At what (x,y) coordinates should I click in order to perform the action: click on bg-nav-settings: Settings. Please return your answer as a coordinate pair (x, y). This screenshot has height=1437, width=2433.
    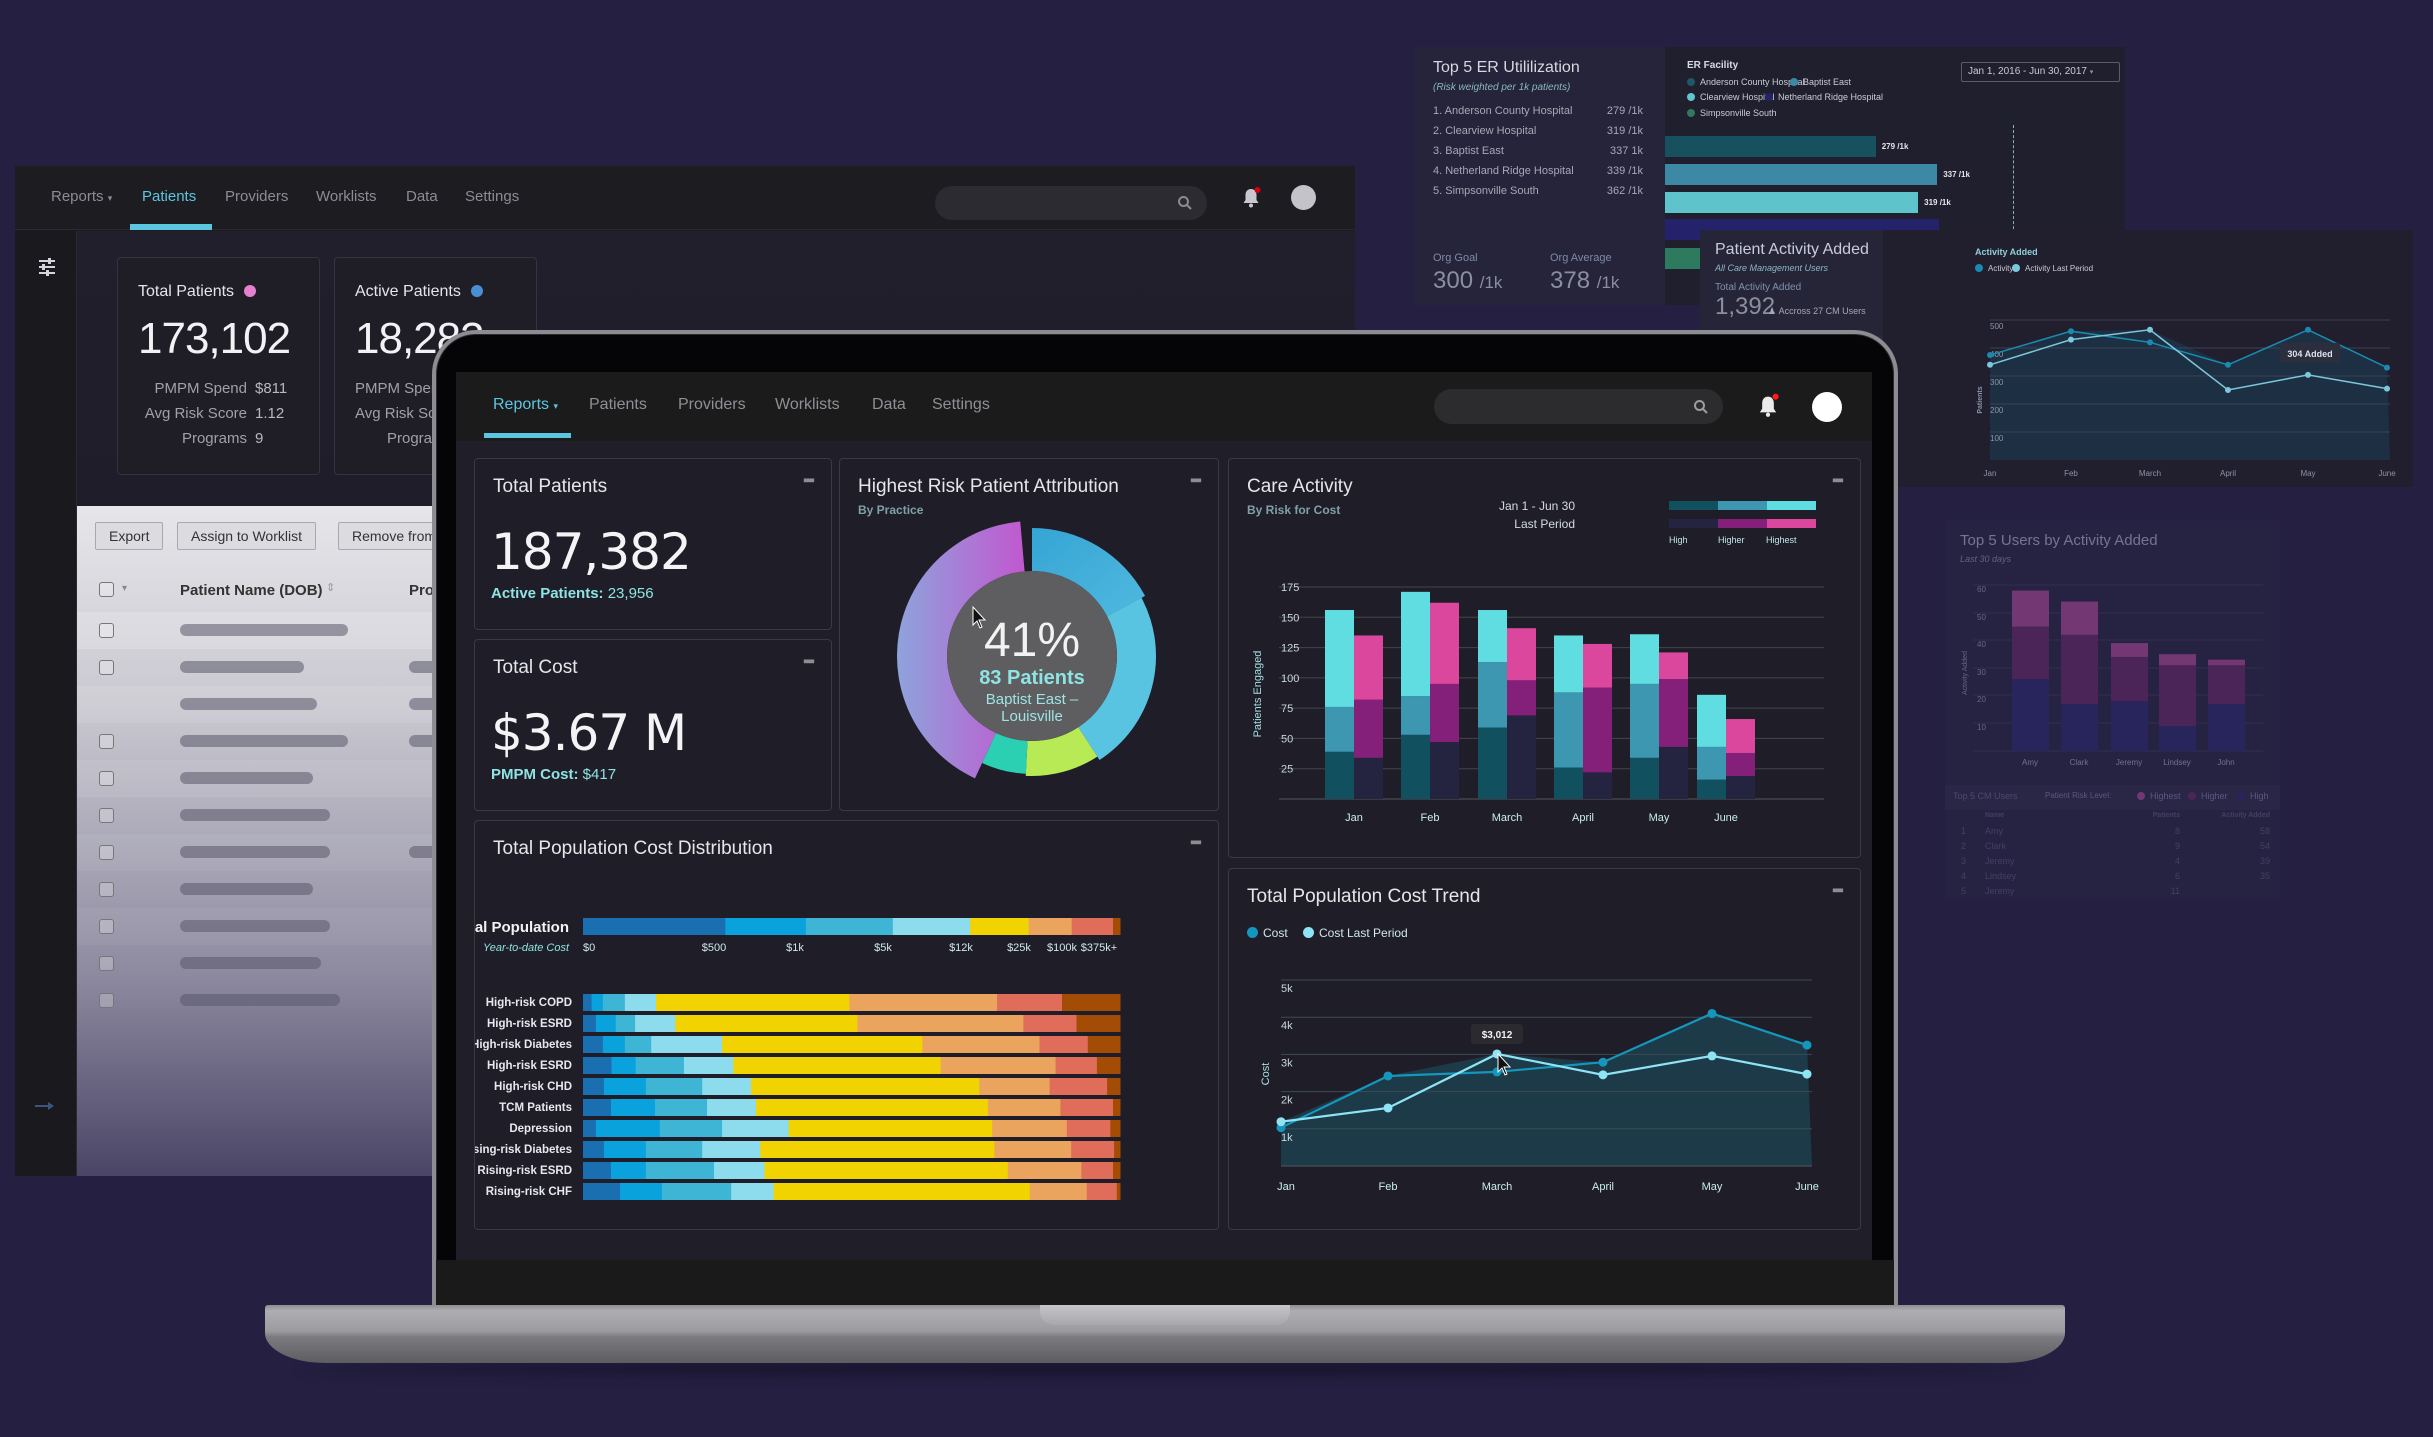
    Looking at the image, I should click on (492, 196).